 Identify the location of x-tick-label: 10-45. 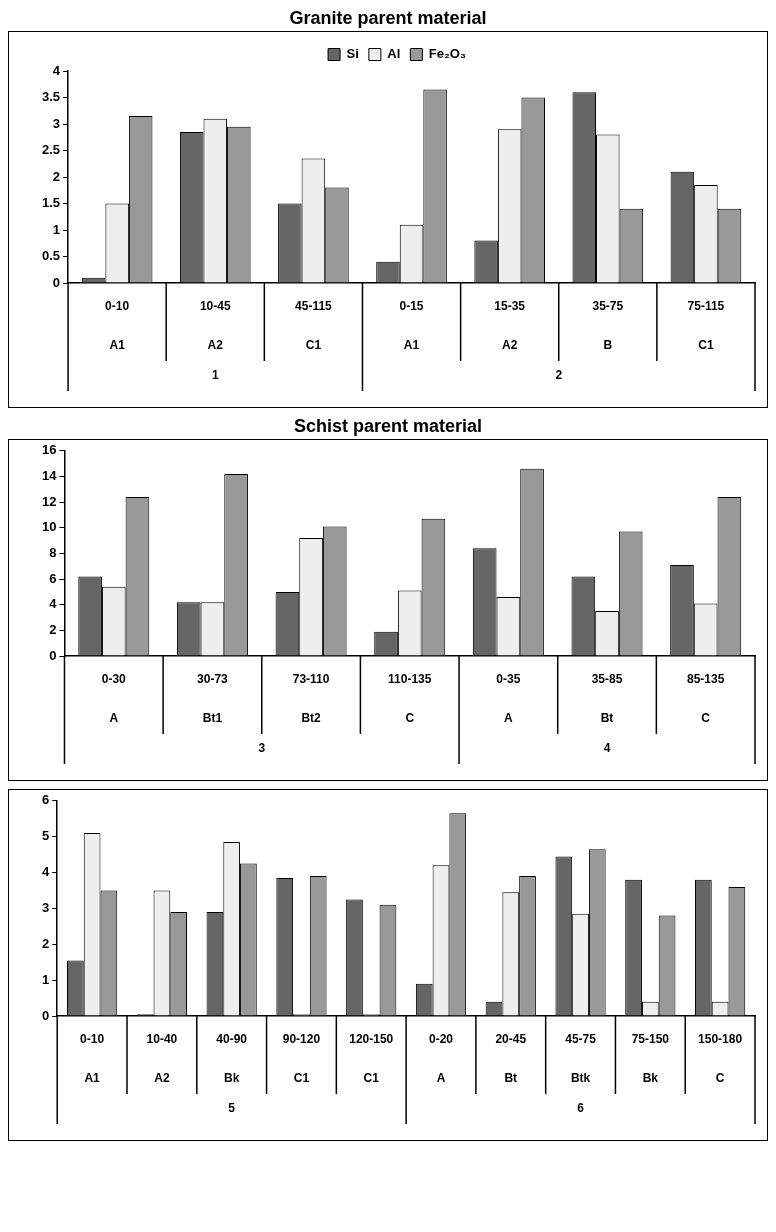
(215, 306).